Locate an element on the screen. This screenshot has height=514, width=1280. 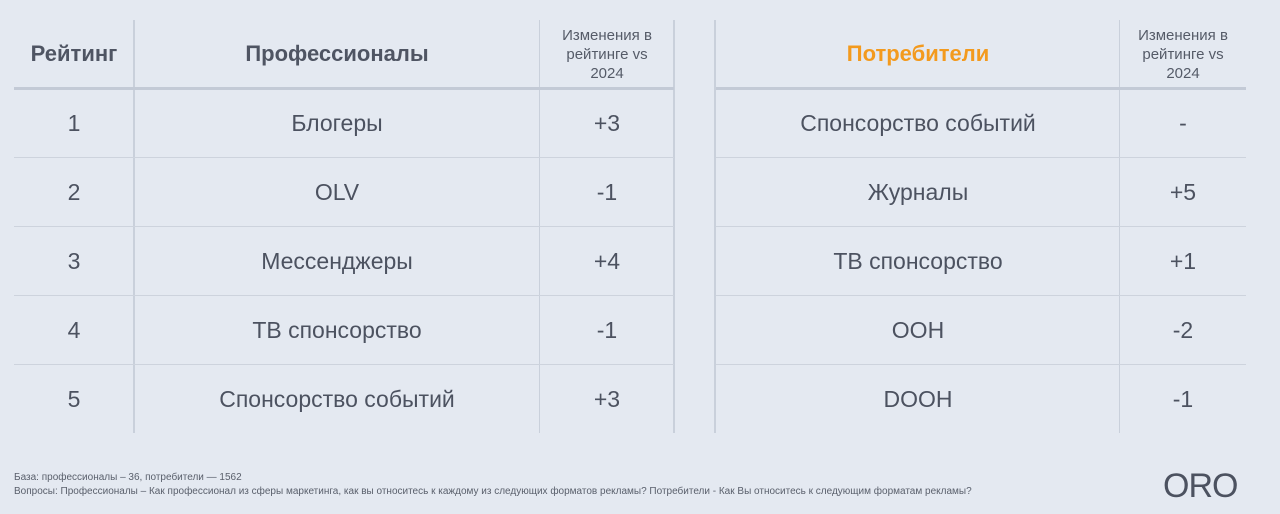
format-cell: OOH is located at coordinates (918, 330).